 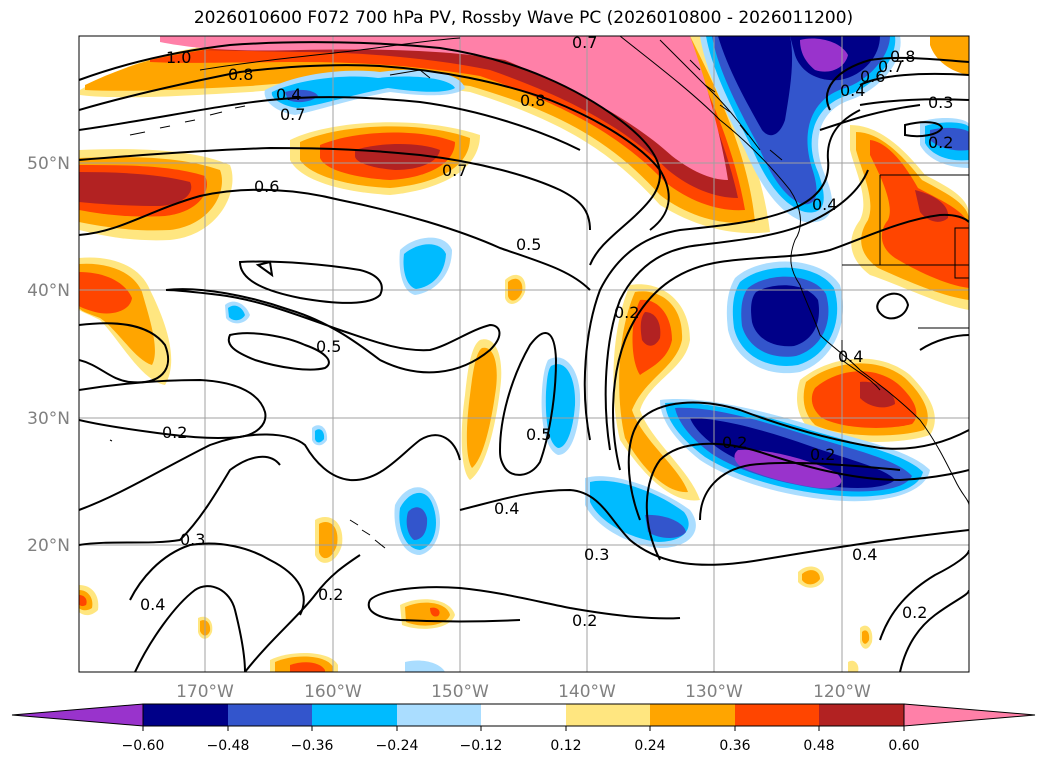 I want to click on latitude-ticks: 50°N 40°N 30°N 20°N, so click(x=48, y=355).